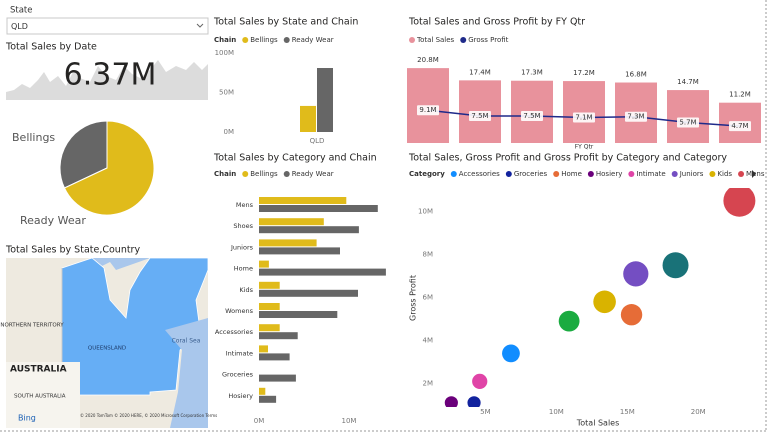 Image resolution: width=770 pixels, height=433 pixels. Describe the element at coordinates (285, 22) in the screenshot. I see `chart-title: Total Sales by State and Chain` at that location.